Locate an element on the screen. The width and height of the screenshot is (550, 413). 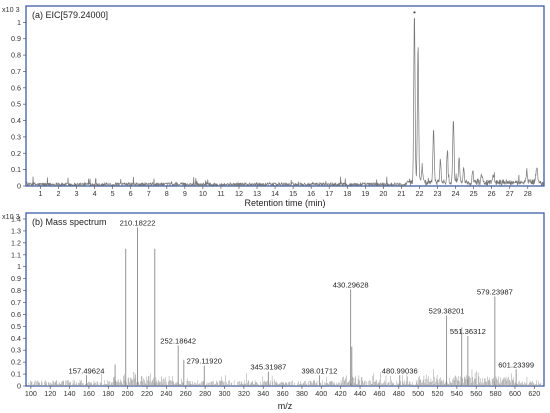
ms-peak-label: 480.99036 is located at coordinates (400, 370).